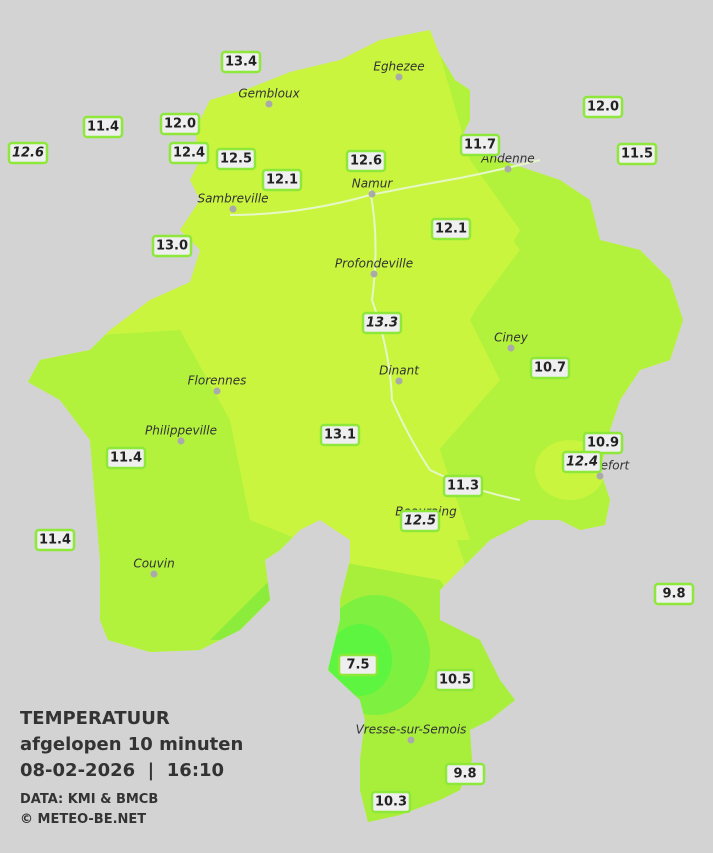  I want to click on station: 11.7, so click(480, 145).